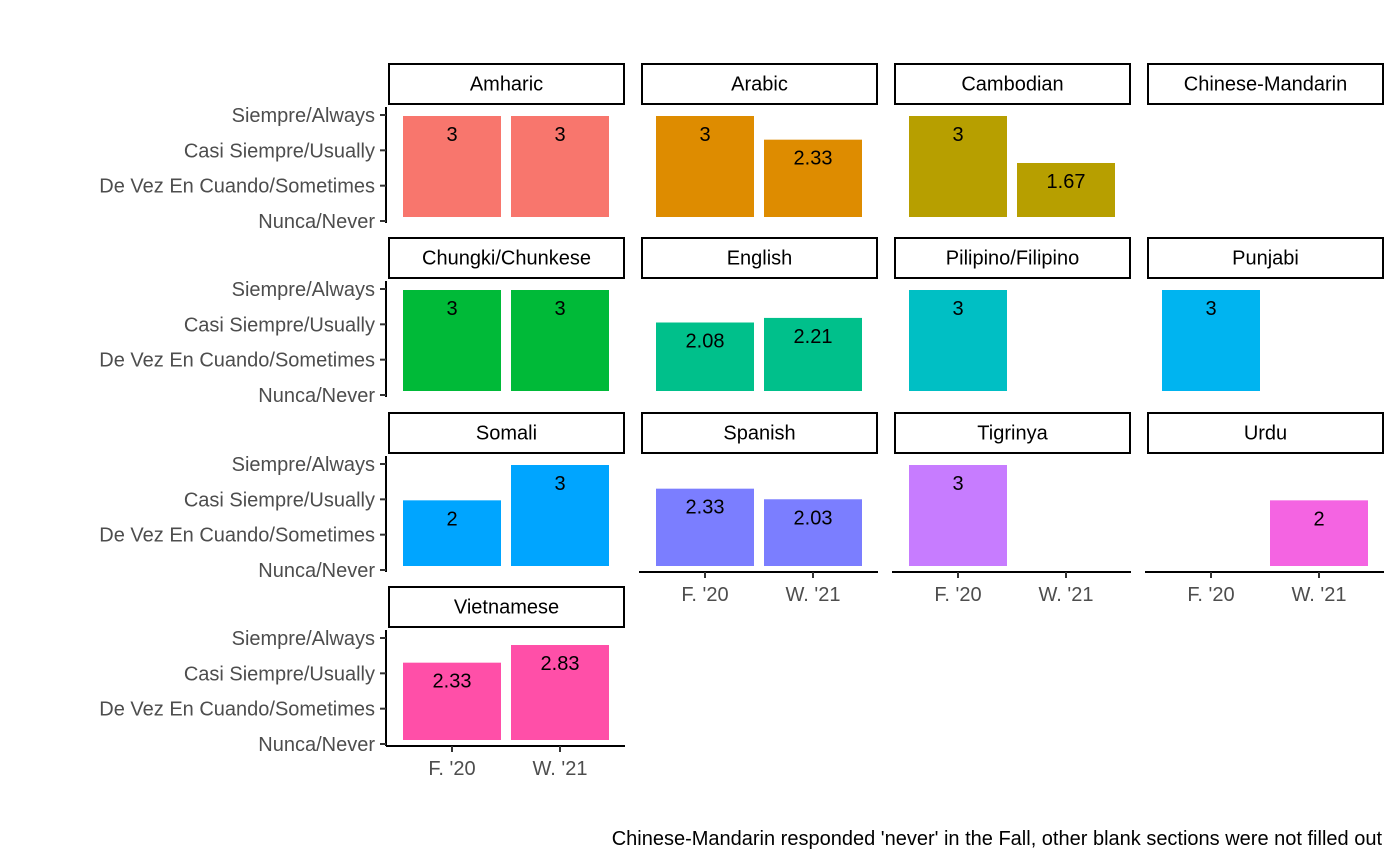  I want to click on facet-strip-label: Urdu, so click(1265, 434).